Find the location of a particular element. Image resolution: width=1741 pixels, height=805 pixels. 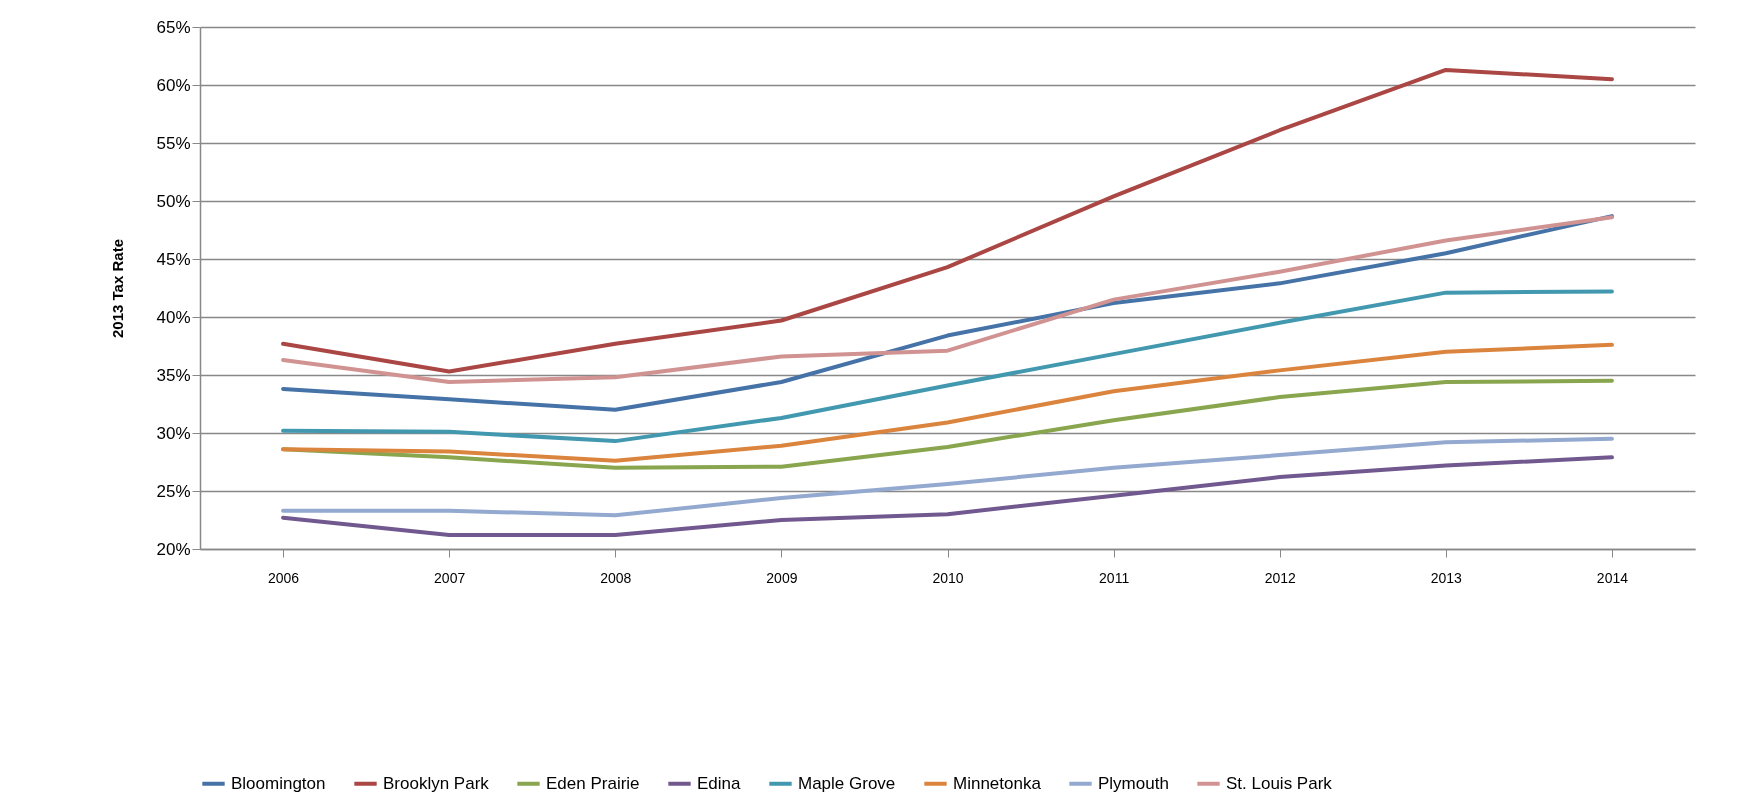

y-tick-label: 55% is located at coordinates (173, 143).